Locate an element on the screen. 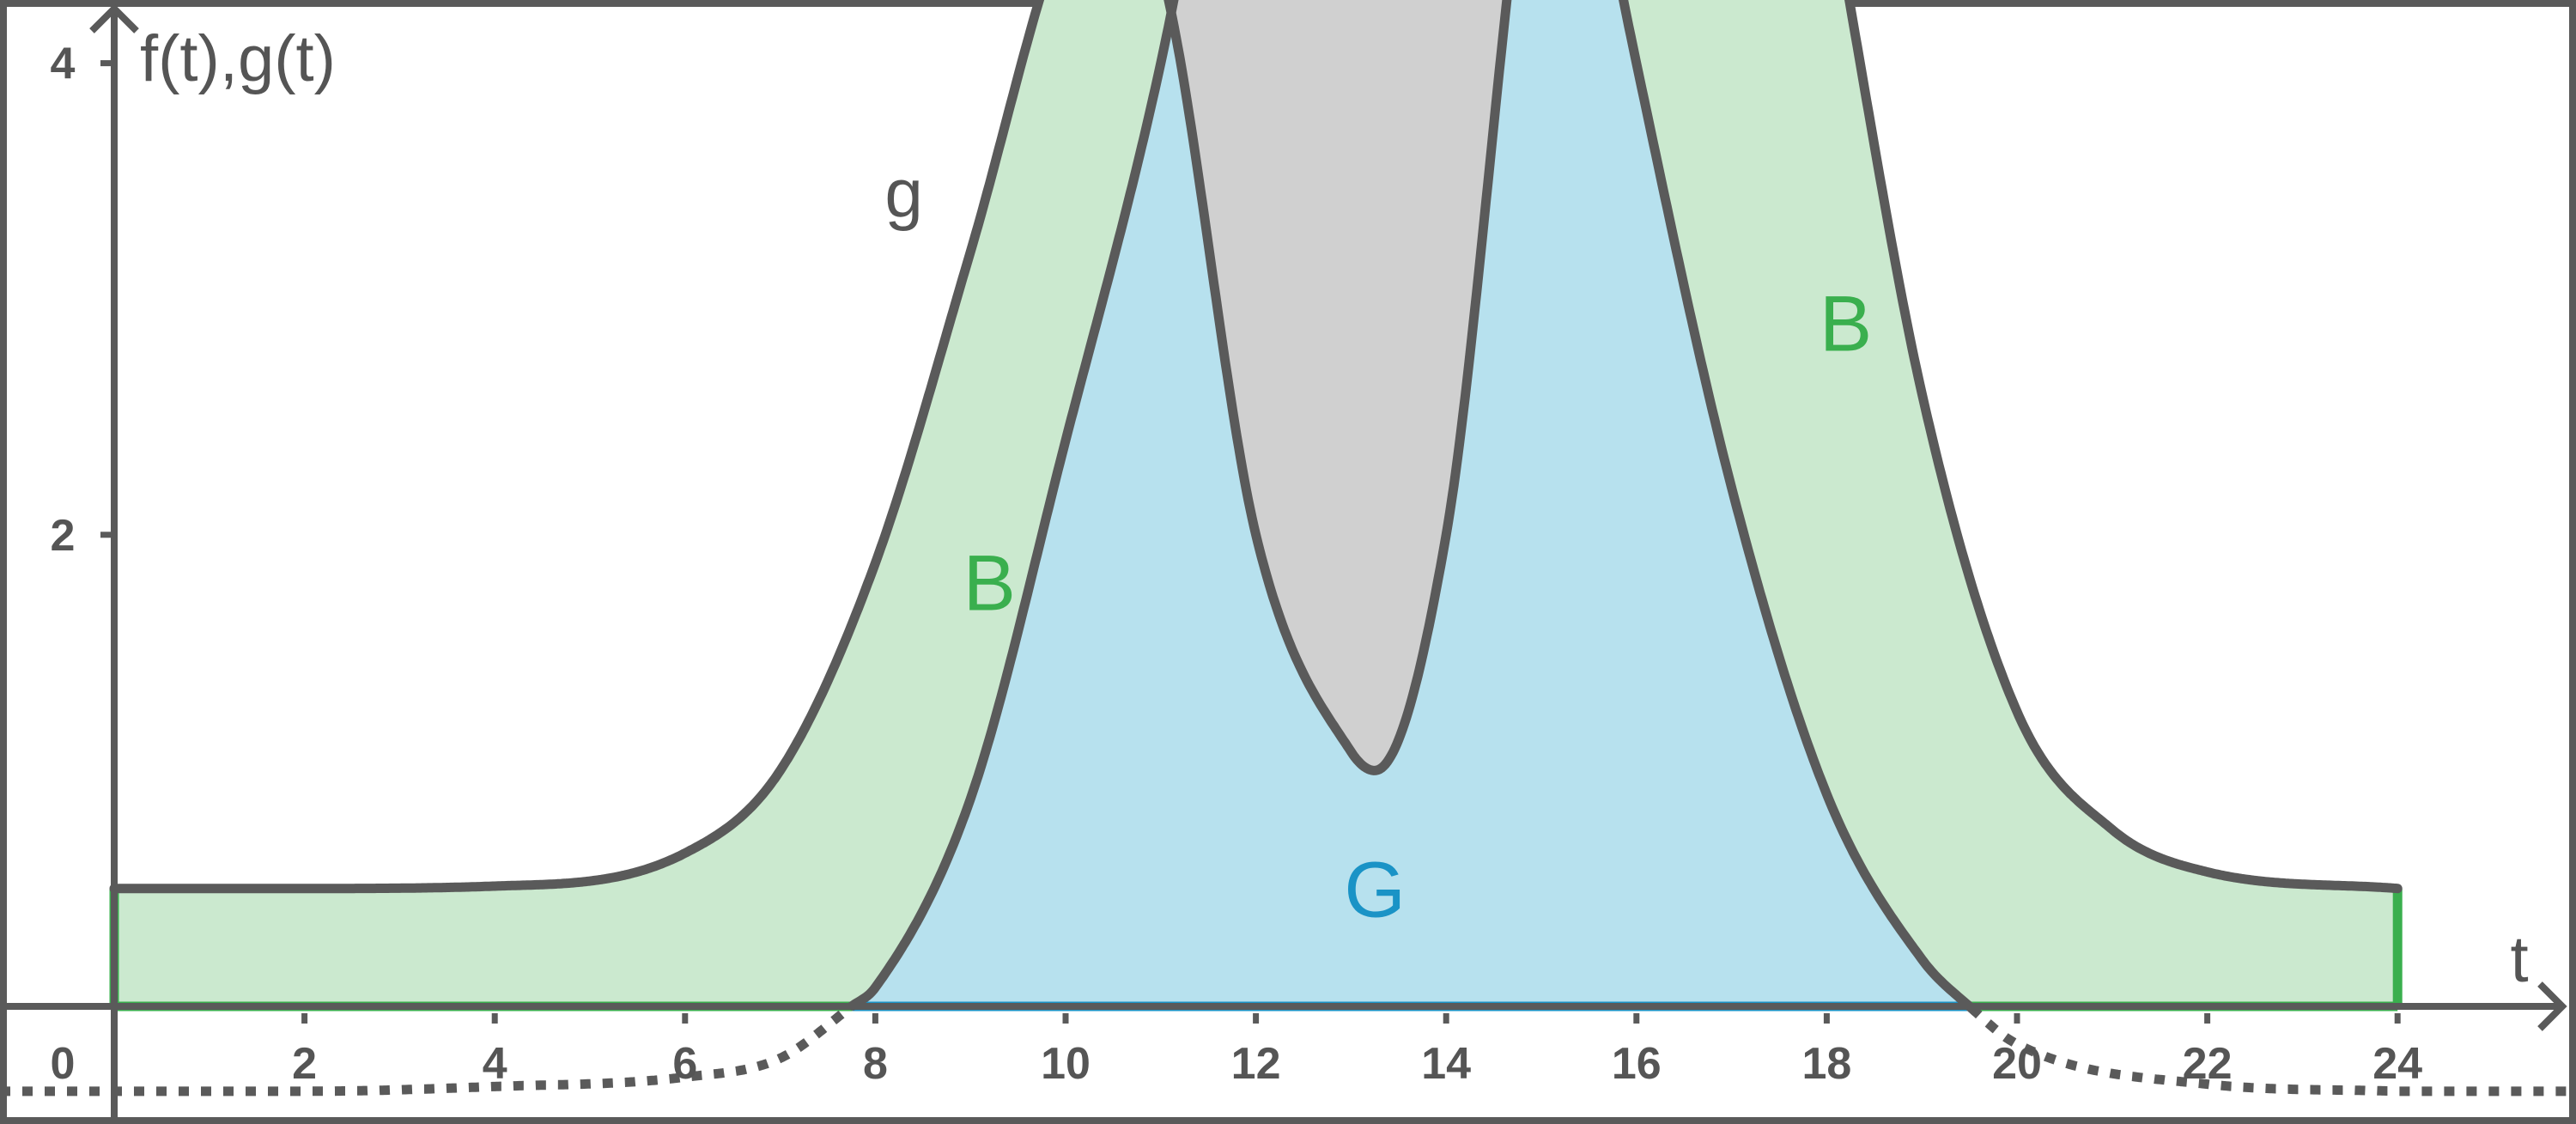 The width and height of the screenshot is (2576, 1124). region-label-g: G is located at coordinates (1375, 890).